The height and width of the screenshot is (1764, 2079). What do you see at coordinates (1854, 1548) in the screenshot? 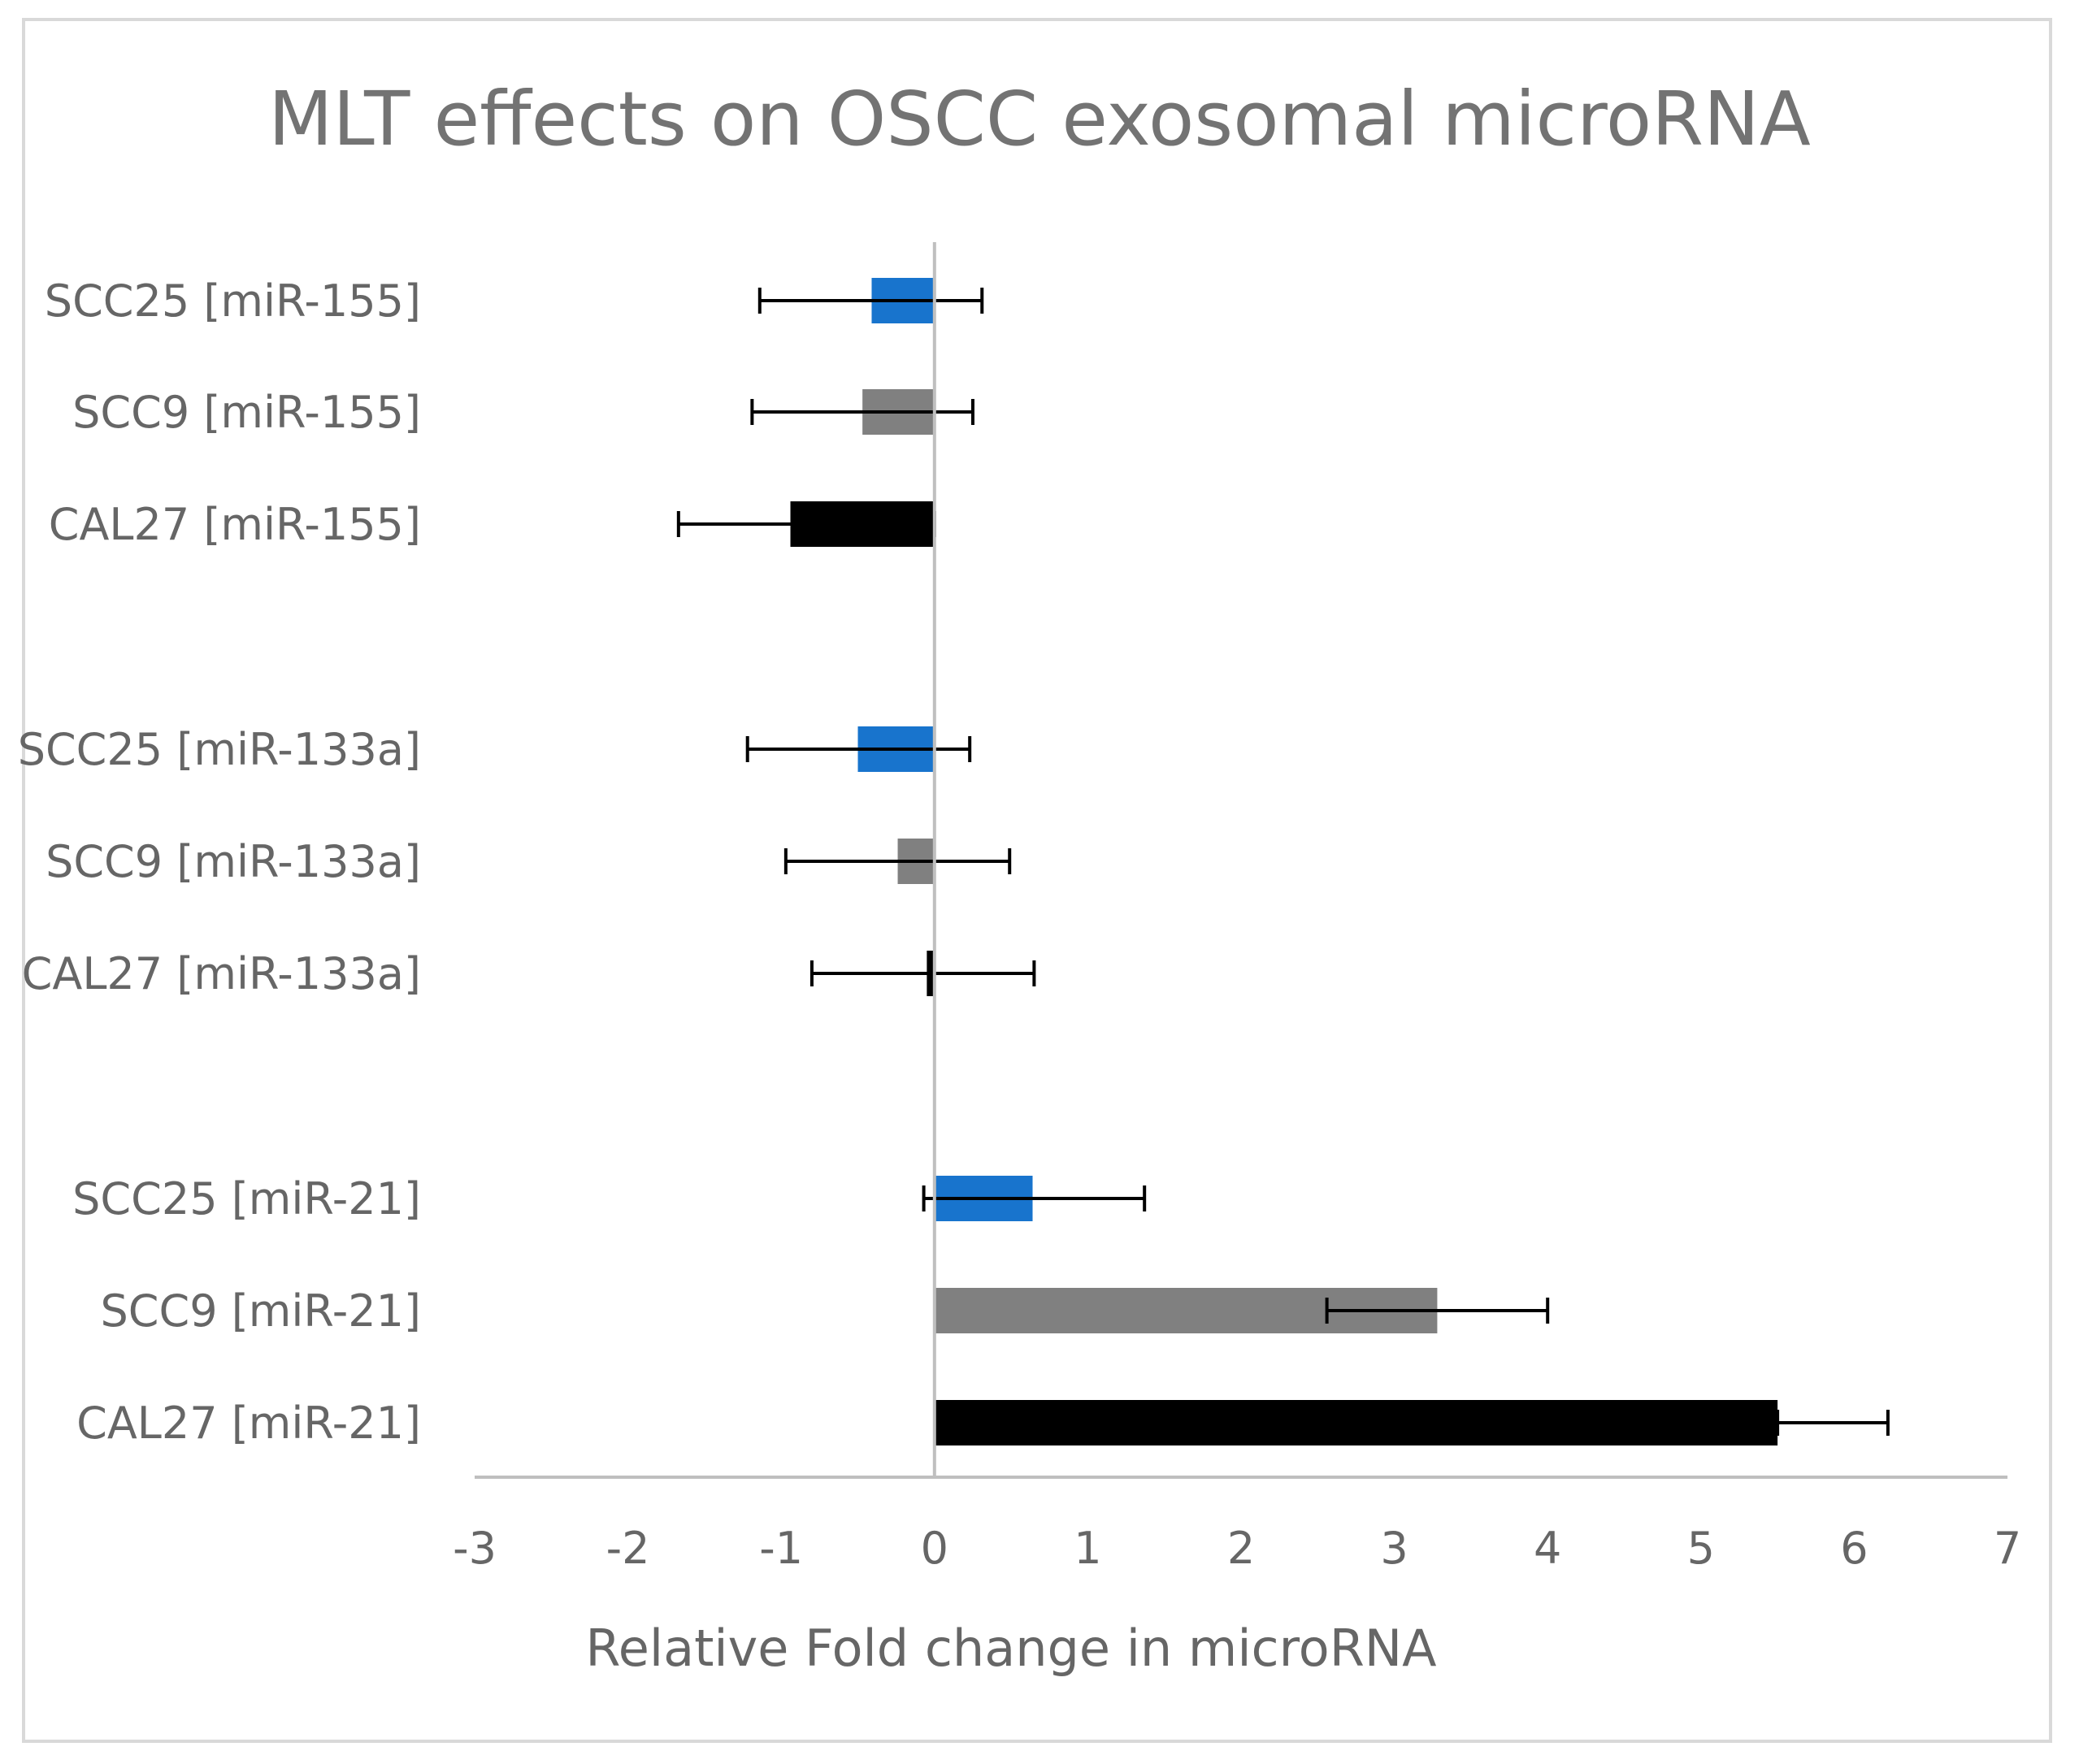
I see `x-tick-label: 6` at bounding box center [1854, 1548].